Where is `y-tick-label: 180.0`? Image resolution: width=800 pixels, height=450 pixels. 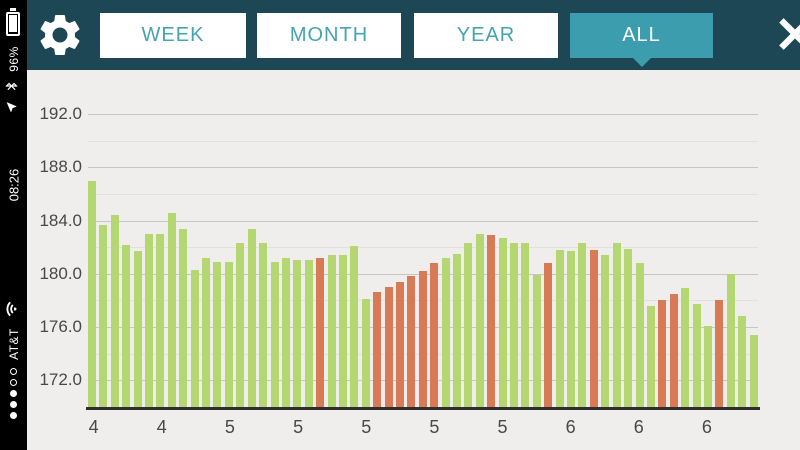 y-tick-label: 180.0 is located at coordinates (60, 273).